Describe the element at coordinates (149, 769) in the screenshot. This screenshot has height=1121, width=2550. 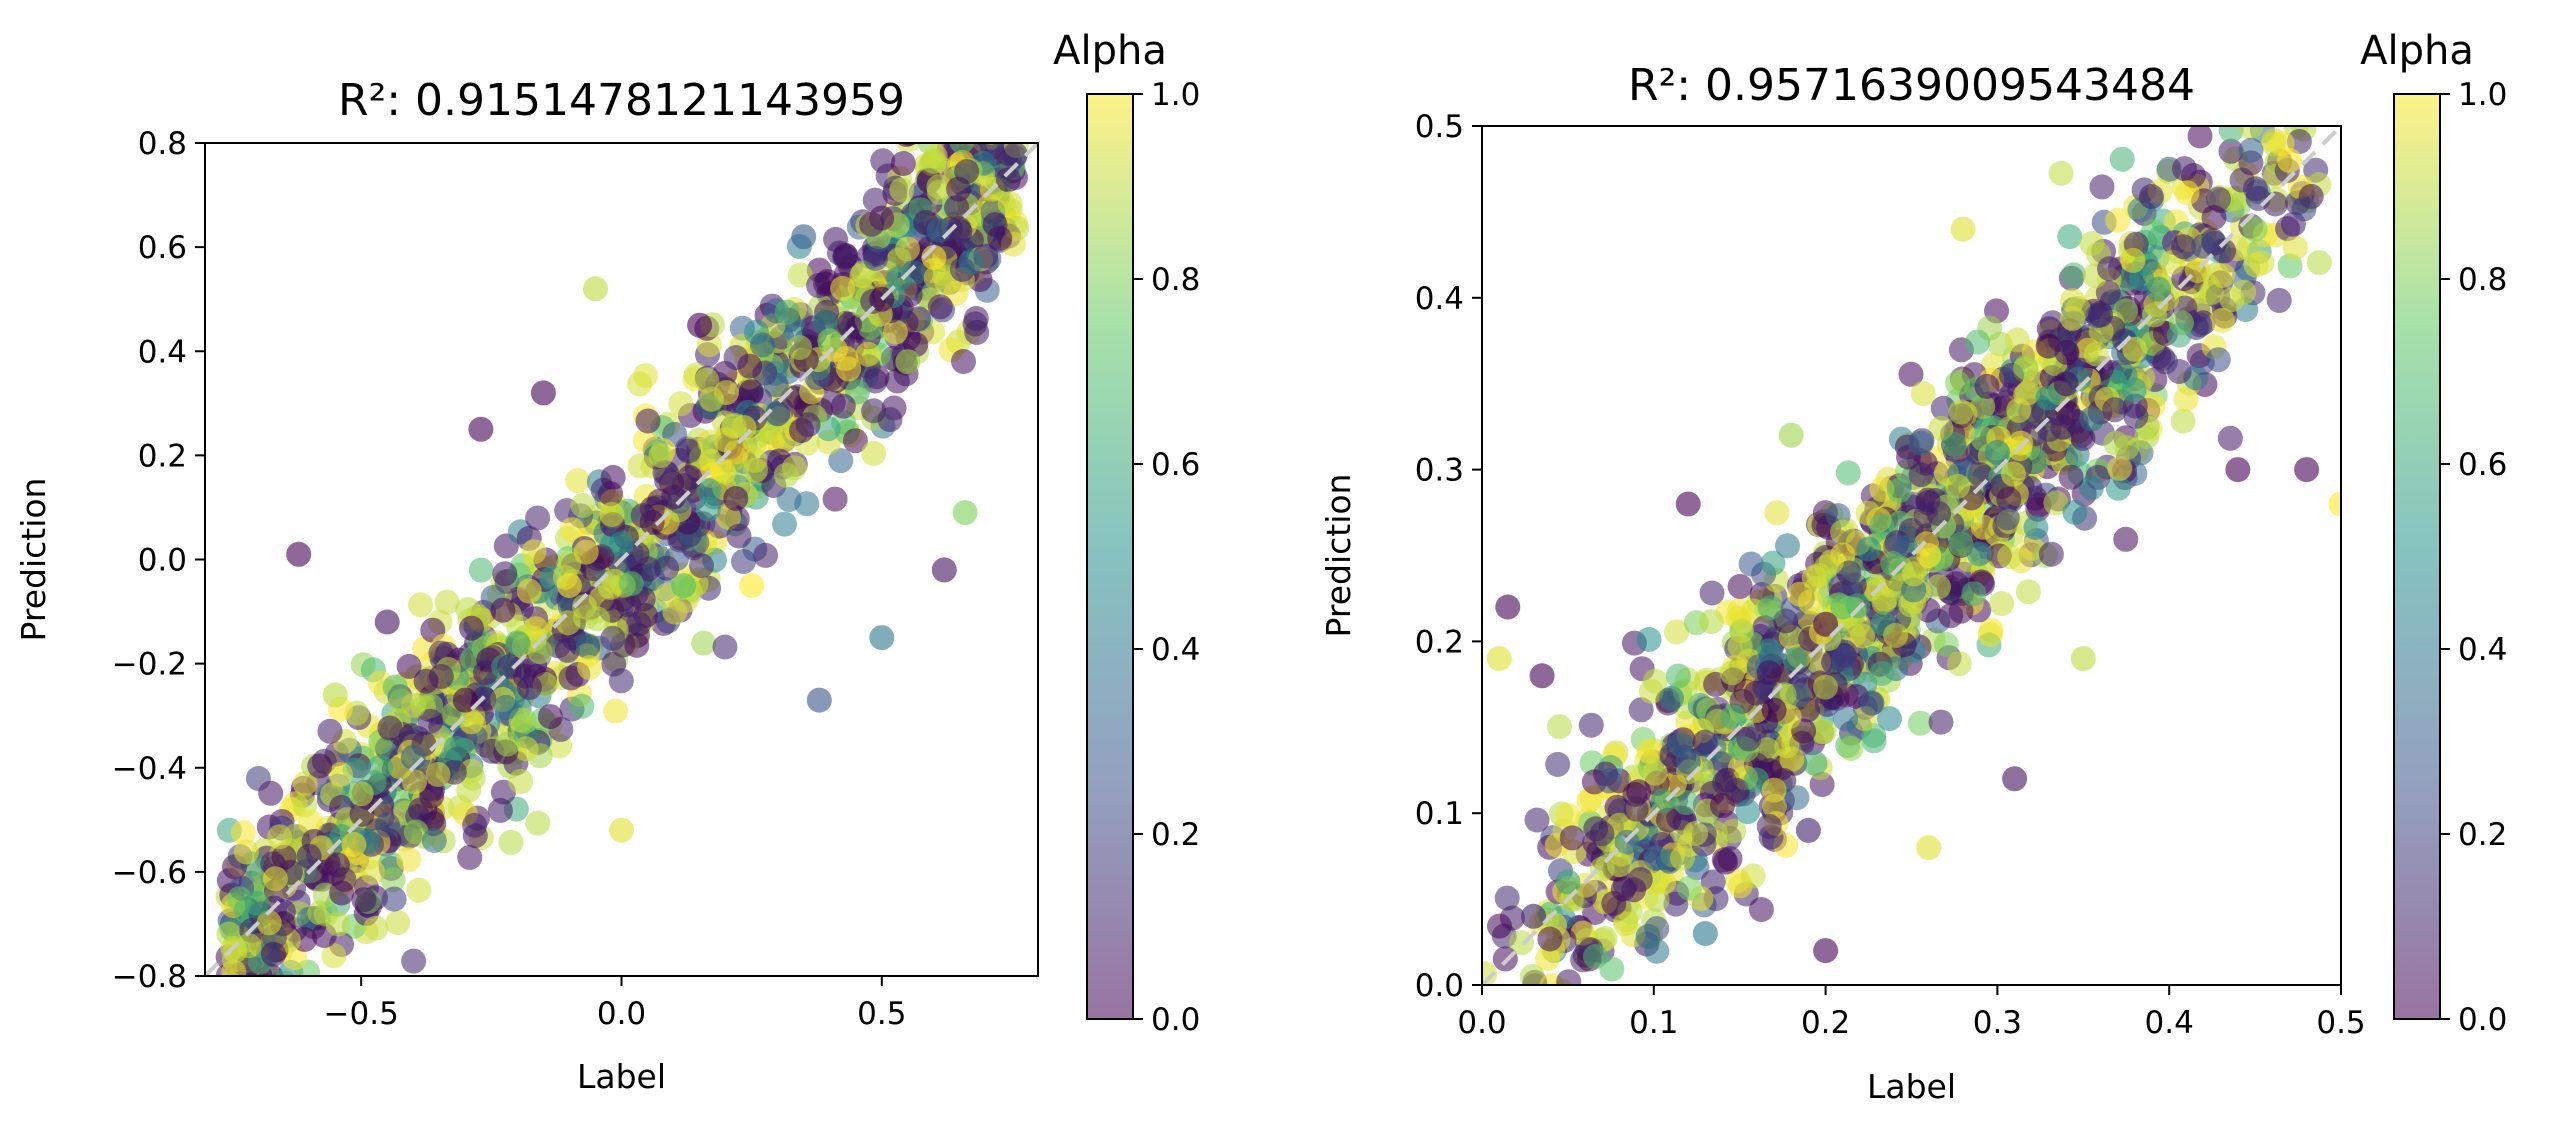
I see `y-tick-label: −0.4` at that location.